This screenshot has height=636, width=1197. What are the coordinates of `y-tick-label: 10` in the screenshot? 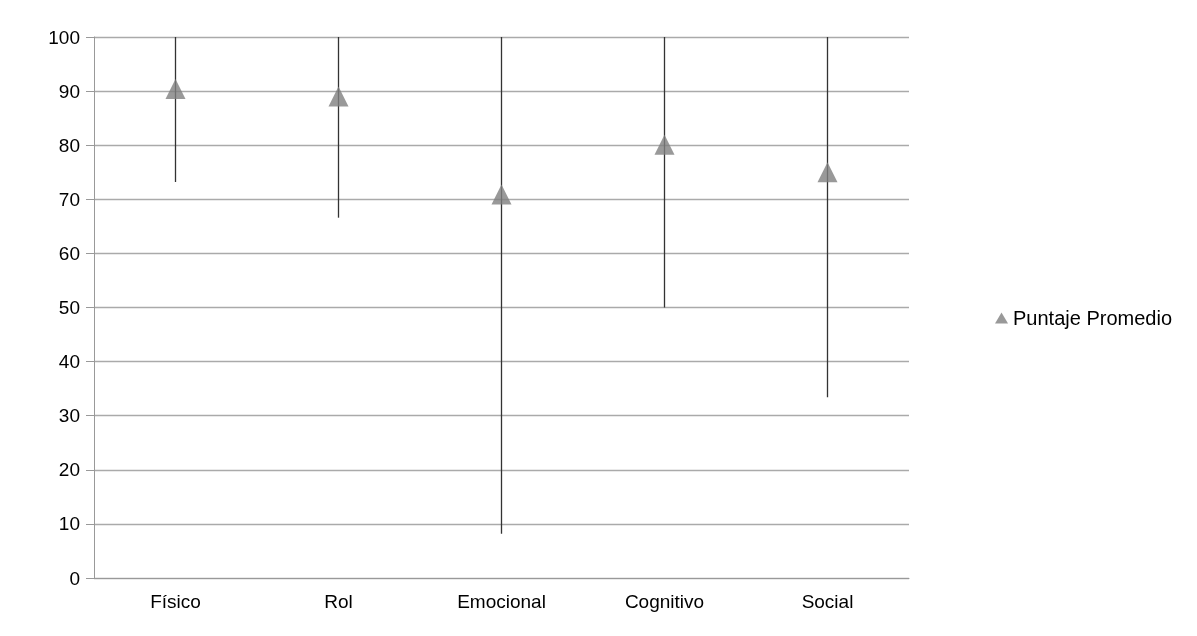 It's located at (69, 524).